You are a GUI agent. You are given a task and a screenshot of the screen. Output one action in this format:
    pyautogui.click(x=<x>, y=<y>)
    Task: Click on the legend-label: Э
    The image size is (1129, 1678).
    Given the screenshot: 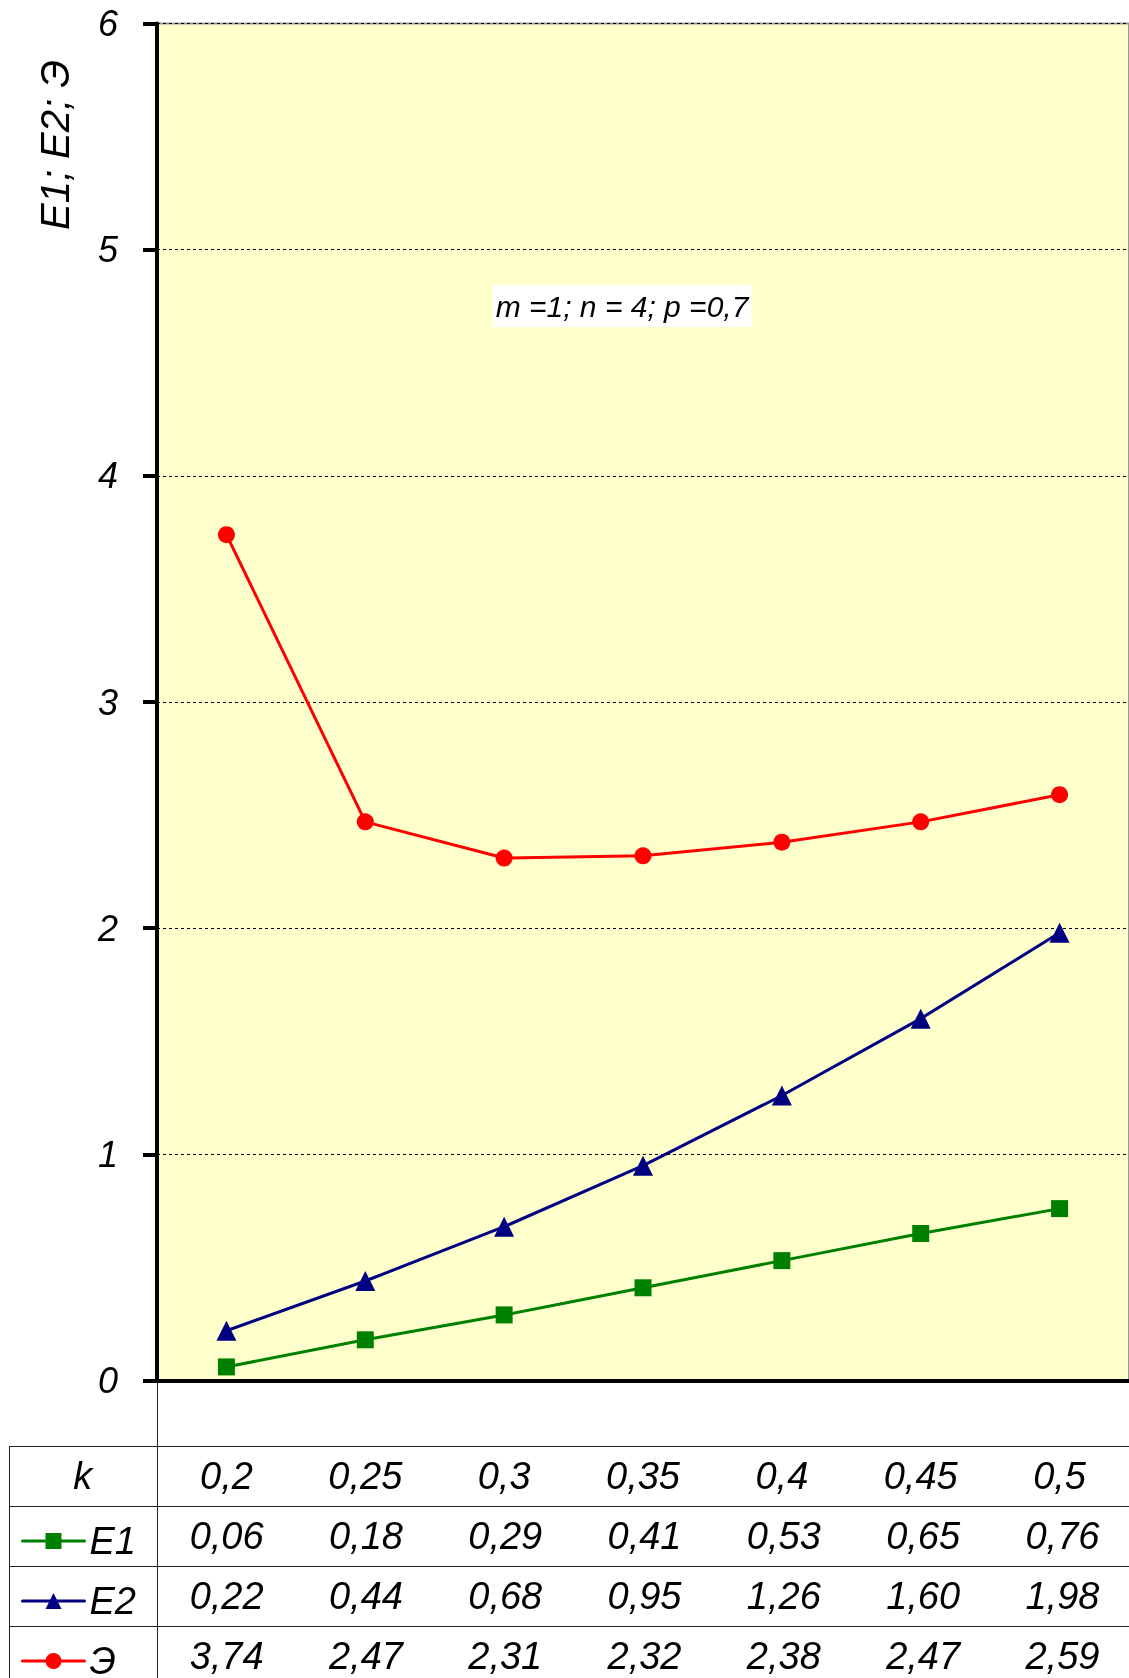 What is the action you would take?
    pyautogui.click(x=102, y=1659)
    